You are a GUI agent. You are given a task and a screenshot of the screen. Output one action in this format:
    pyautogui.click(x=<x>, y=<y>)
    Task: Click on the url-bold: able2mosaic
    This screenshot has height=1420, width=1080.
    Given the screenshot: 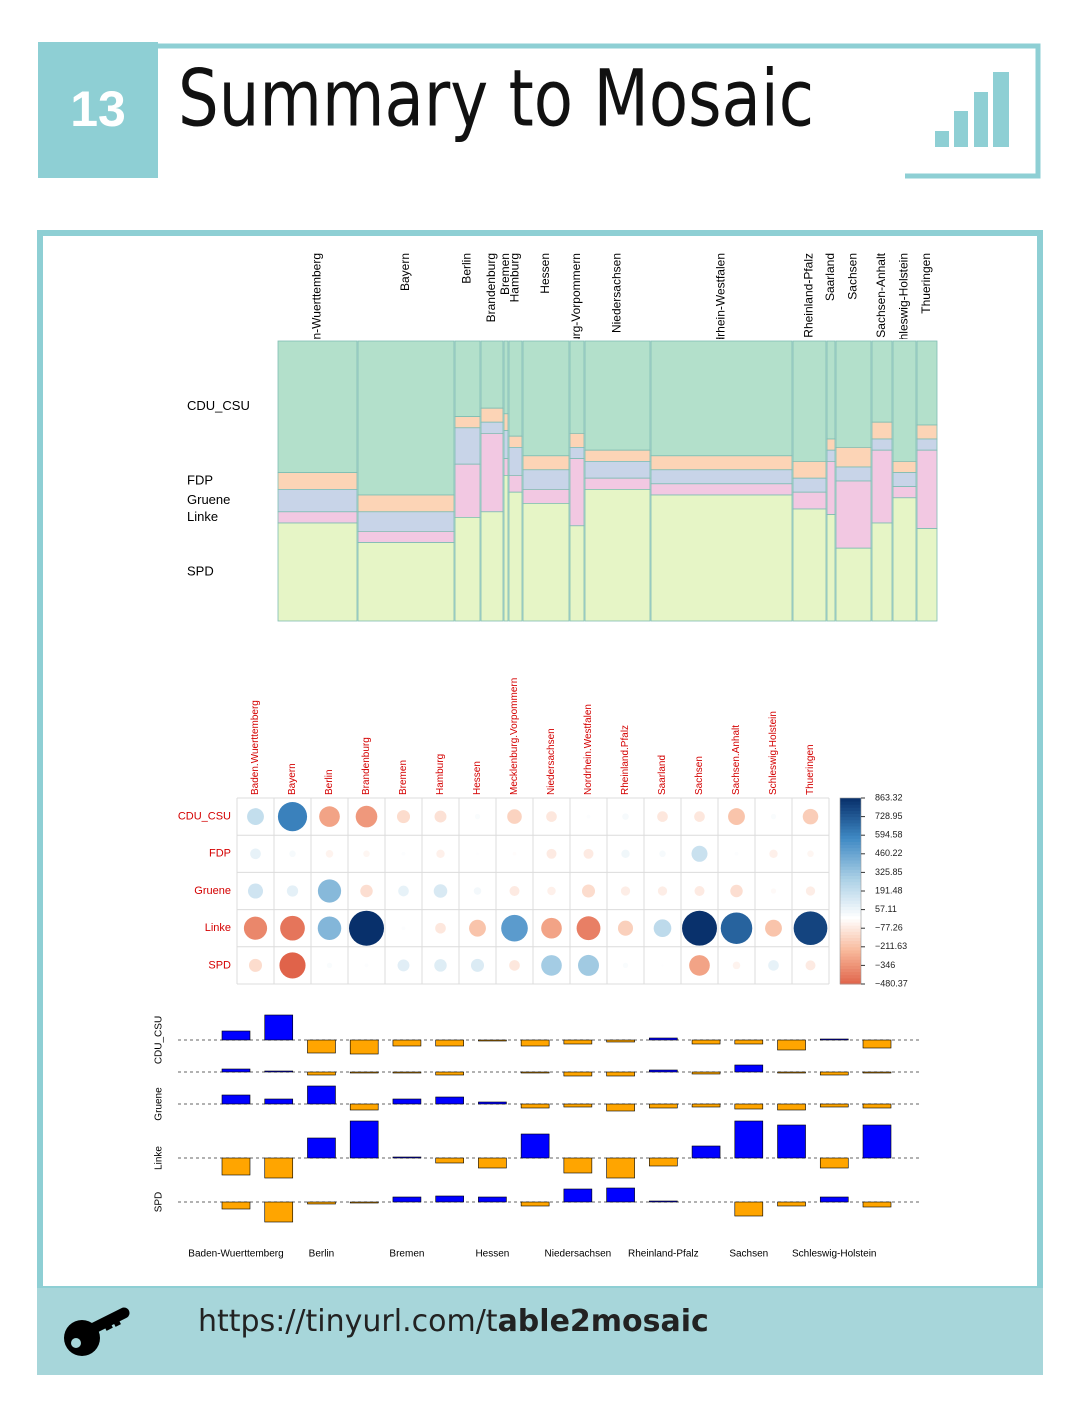 What is the action you would take?
    pyautogui.click(x=603, y=1321)
    